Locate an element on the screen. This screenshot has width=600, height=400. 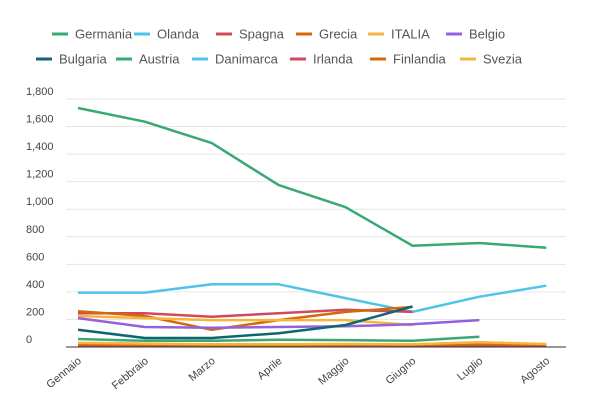
legend-item: Svezia is located at coordinates (491, 59).